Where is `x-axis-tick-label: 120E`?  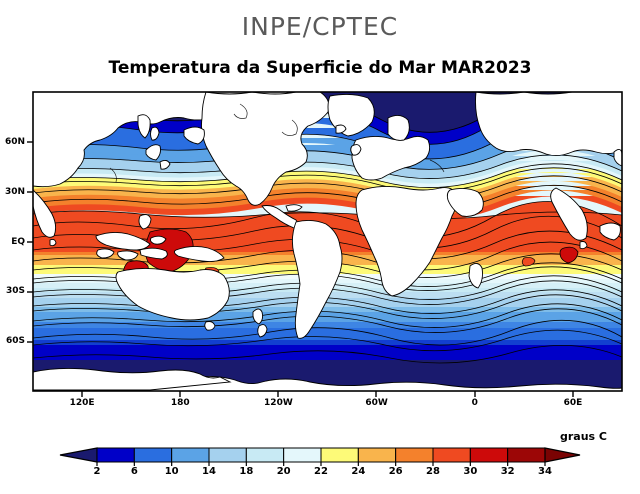
x-axis-tick-label: 120E is located at coordinates (82, 403).